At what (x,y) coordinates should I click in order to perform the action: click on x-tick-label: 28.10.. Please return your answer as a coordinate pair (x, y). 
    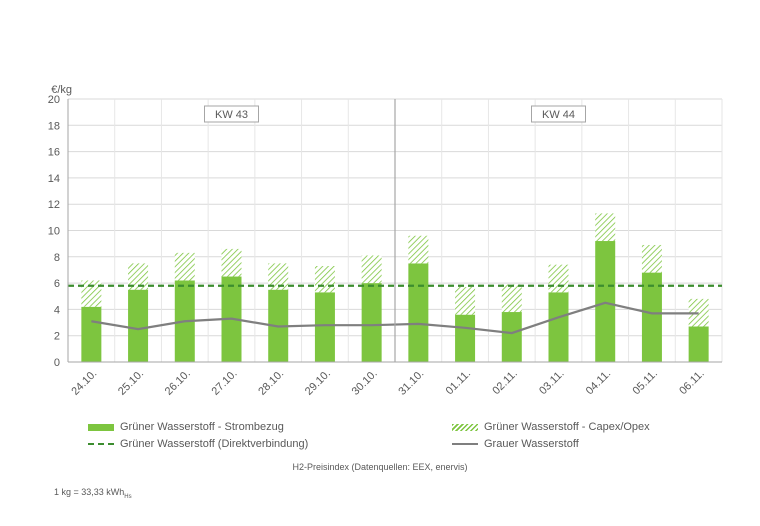
    Looking at the image, I should click on (271, 383).